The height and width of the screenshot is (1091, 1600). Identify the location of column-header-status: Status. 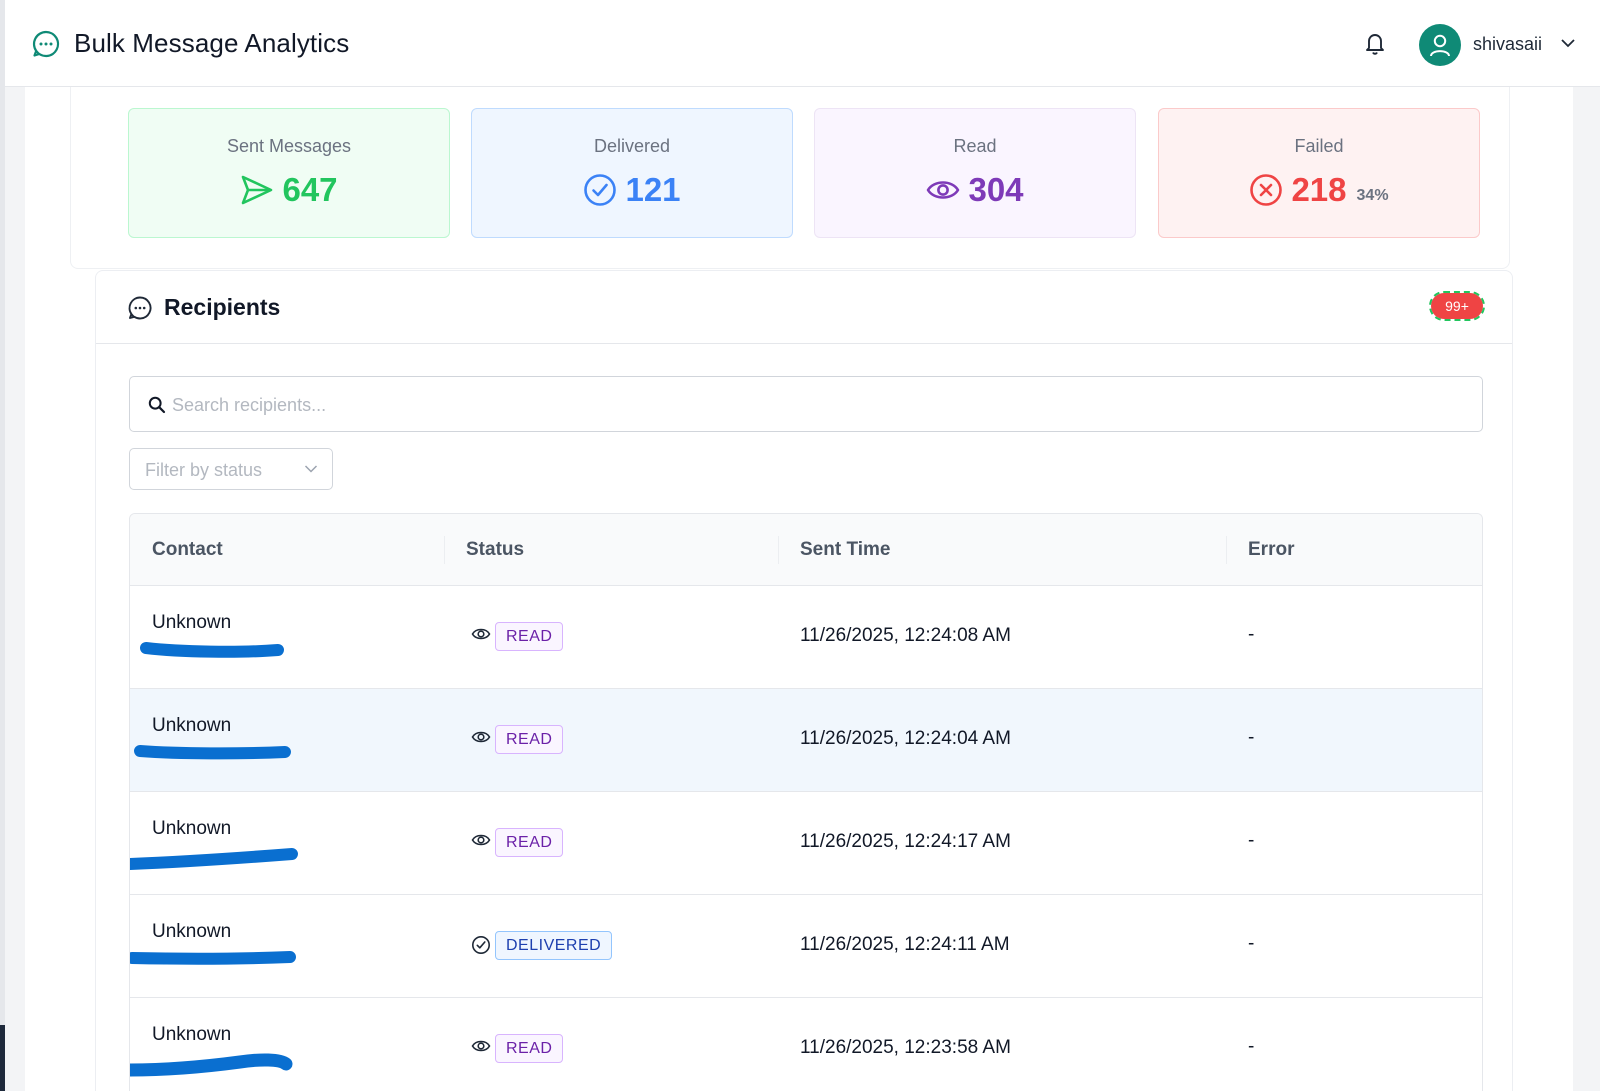
(495, 549).